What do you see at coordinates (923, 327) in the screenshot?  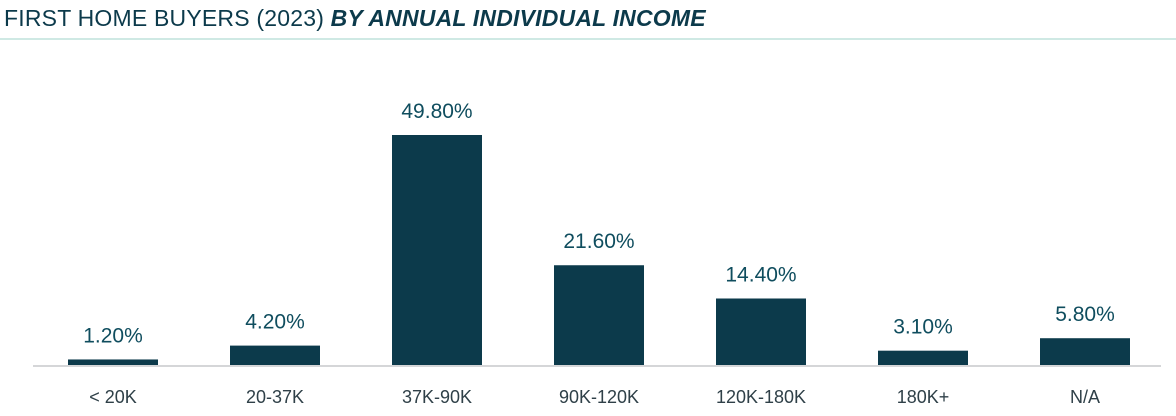 I see `value-label-180k: 3.10%` at bounding box center [923, 327].